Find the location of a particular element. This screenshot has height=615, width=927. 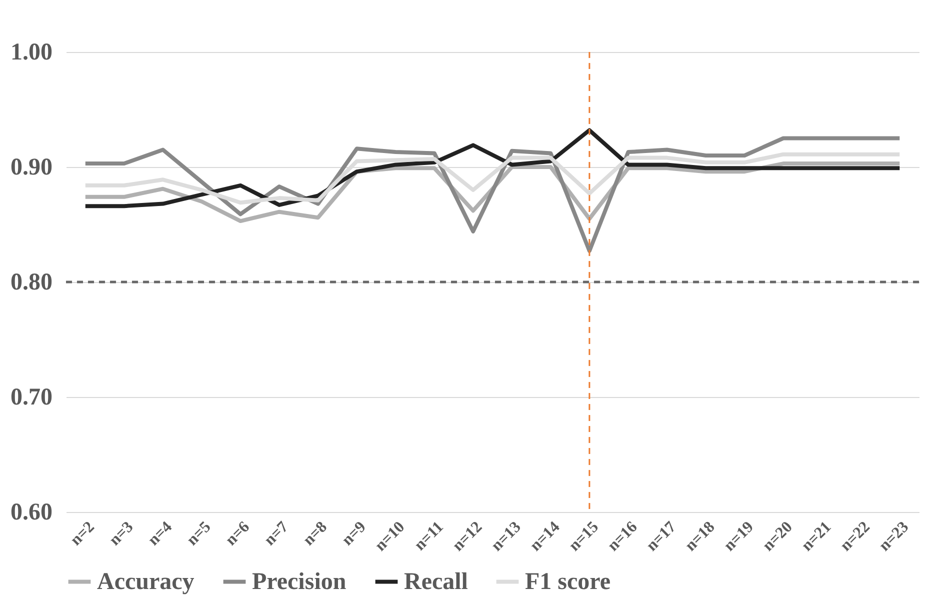

legend-label: F1 score is located at coordinates (568, 581).